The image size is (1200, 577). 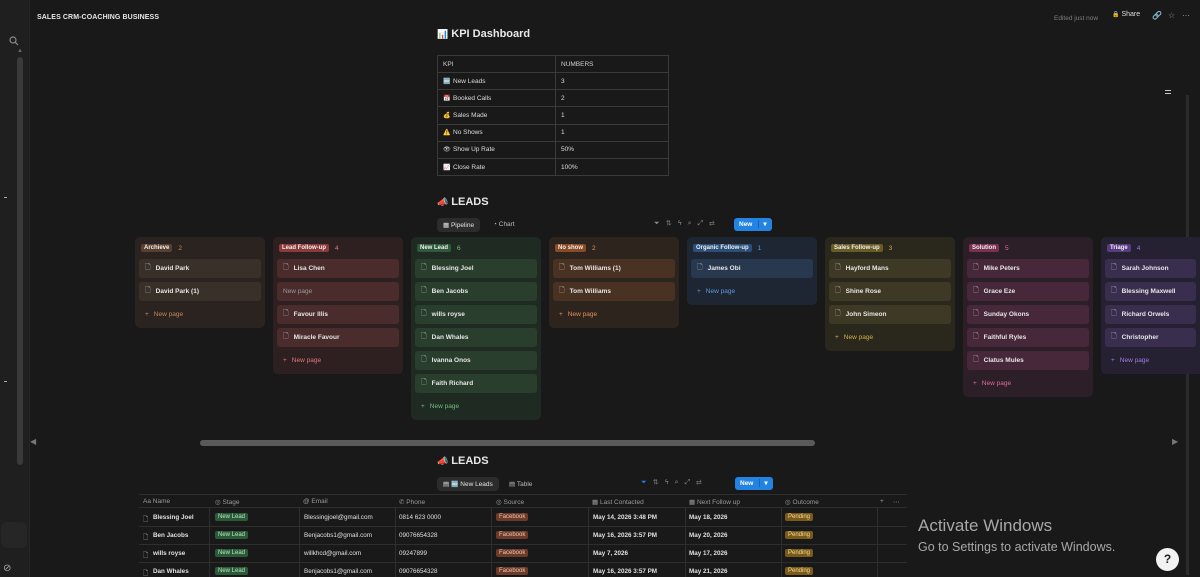 What do you see at coordinates (612, 64) in the screenshot?
I see `kpi-header-cell: NUMBERS` at bounding box center [612, 64].